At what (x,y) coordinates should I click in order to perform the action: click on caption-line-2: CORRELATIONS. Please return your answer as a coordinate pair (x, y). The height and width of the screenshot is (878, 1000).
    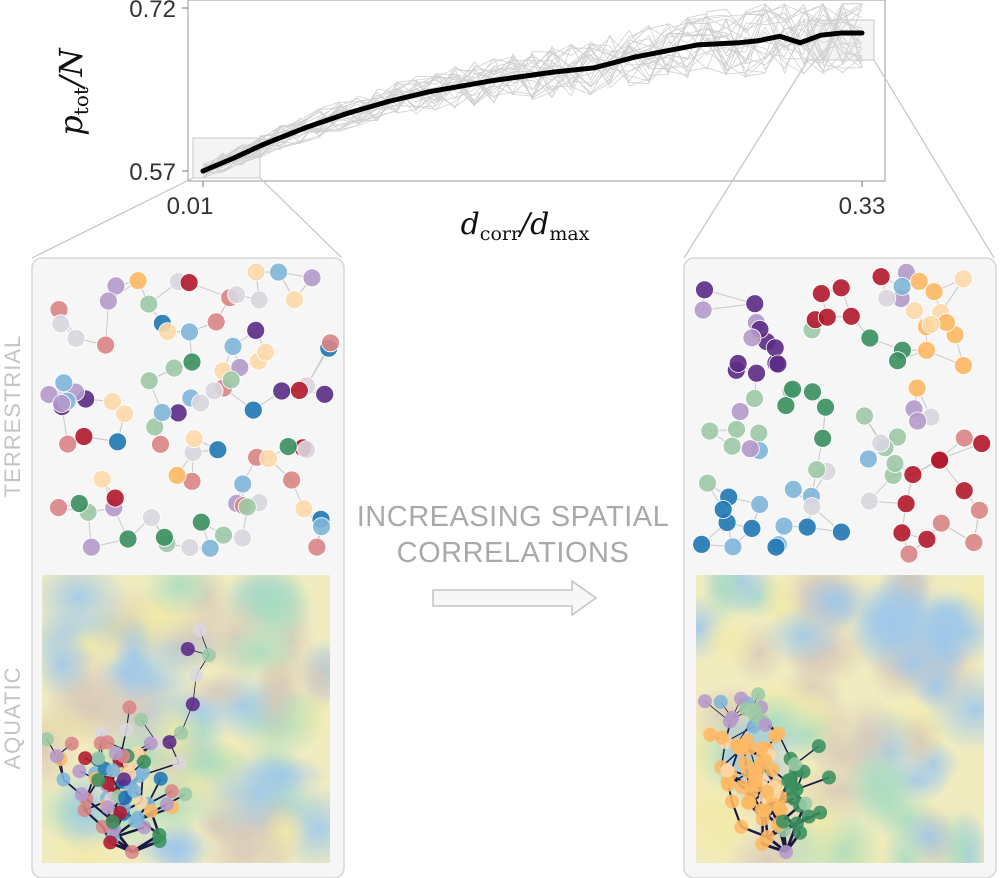
    Looking at the image, I should click on (513, 553).